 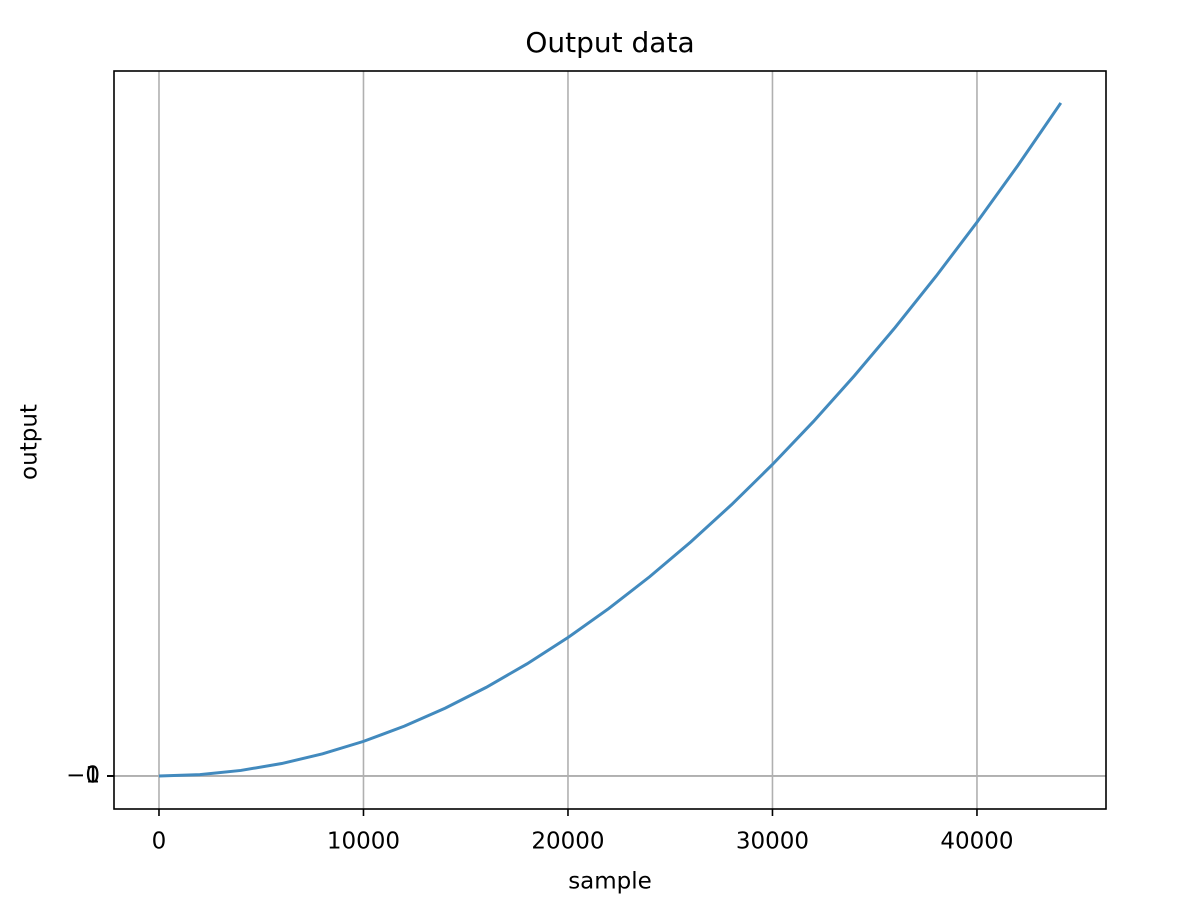 I want to click on chart-title: Output data, so click(x=609, y=42).